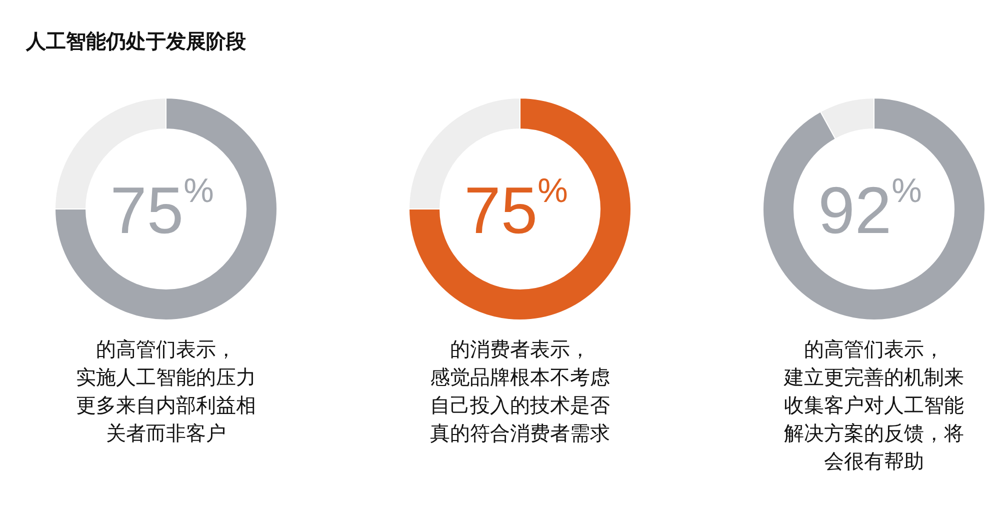 The image size is (1000, 520). What do you see at coordinates (873, 405) in the screenshot?
I see `text: 的高管们表示，建立更完善的机制来收集客户对人工智能解决方案的反馈，将会很有帮助` at bounding box center [873, 405].